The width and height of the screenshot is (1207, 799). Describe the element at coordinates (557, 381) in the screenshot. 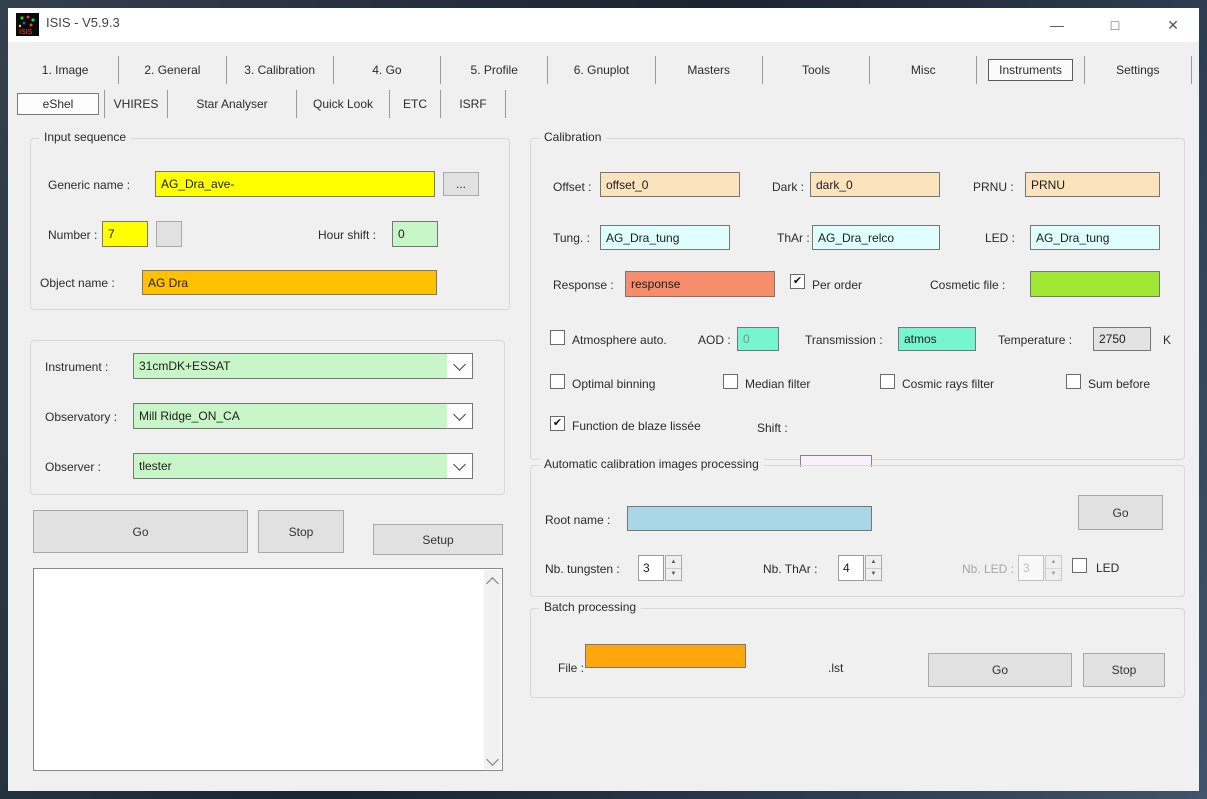

I see `optimal-binning-checkbox` at that location.